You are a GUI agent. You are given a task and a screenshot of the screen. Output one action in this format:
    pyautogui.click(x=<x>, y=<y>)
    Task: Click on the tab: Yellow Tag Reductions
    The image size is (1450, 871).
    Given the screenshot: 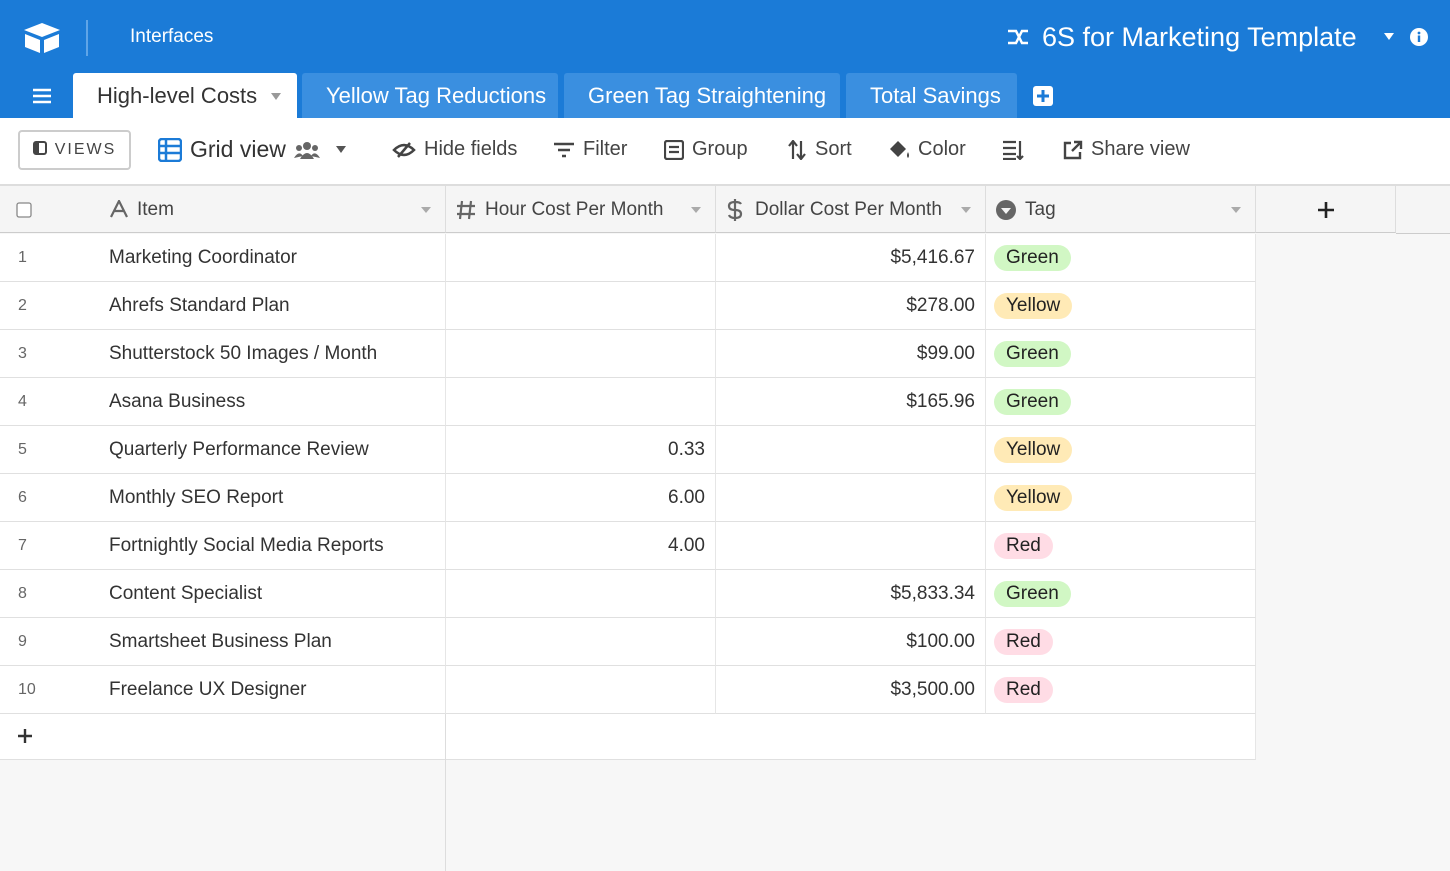 What is the action you would take?
    pyautogui.click(x=430, y=95)
    